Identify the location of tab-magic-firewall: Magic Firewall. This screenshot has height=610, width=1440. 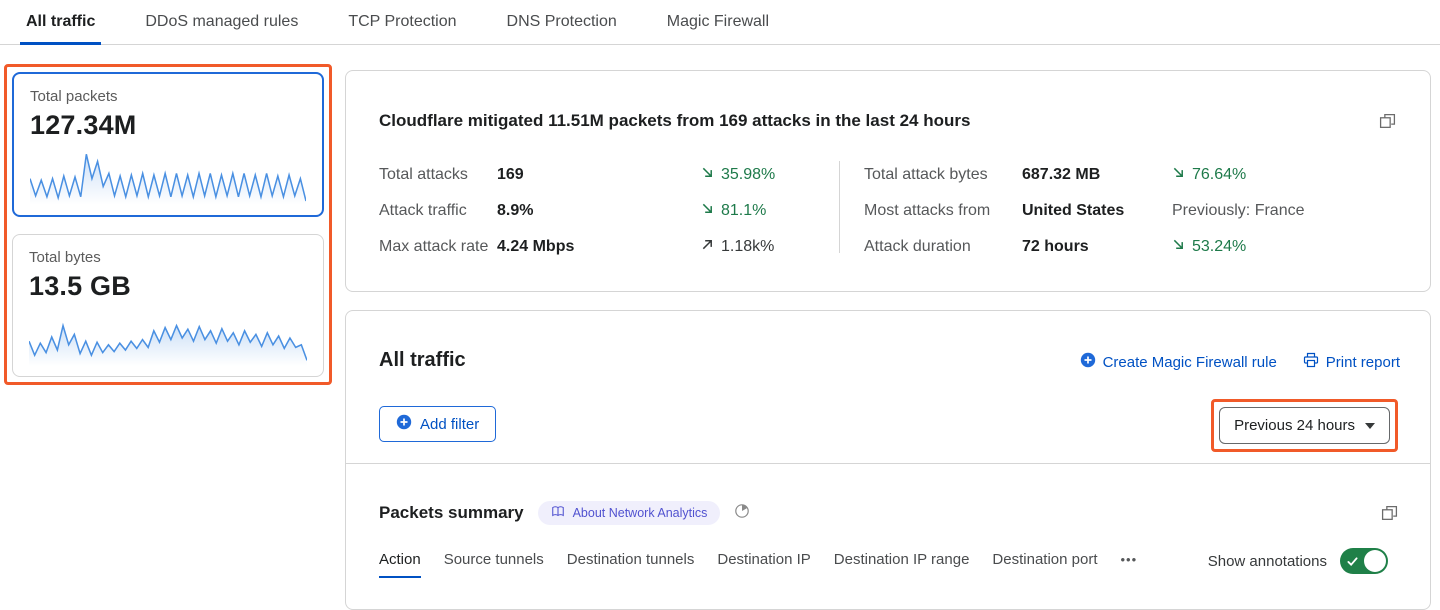
(718, 21).